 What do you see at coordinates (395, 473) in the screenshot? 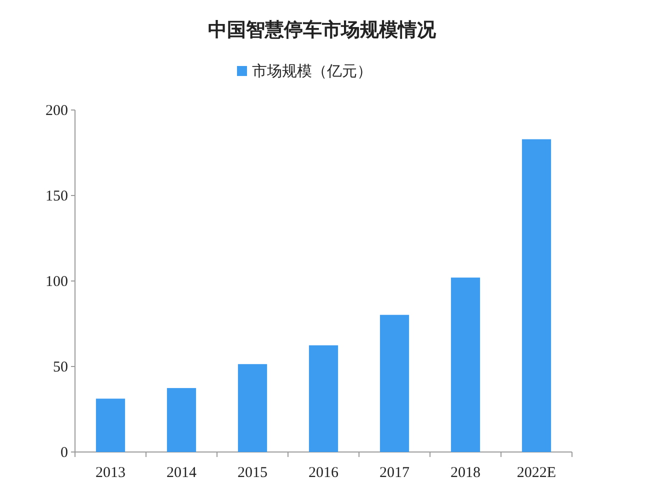
I see `x-tick-label: 2017` at bounding box center [395, 473].